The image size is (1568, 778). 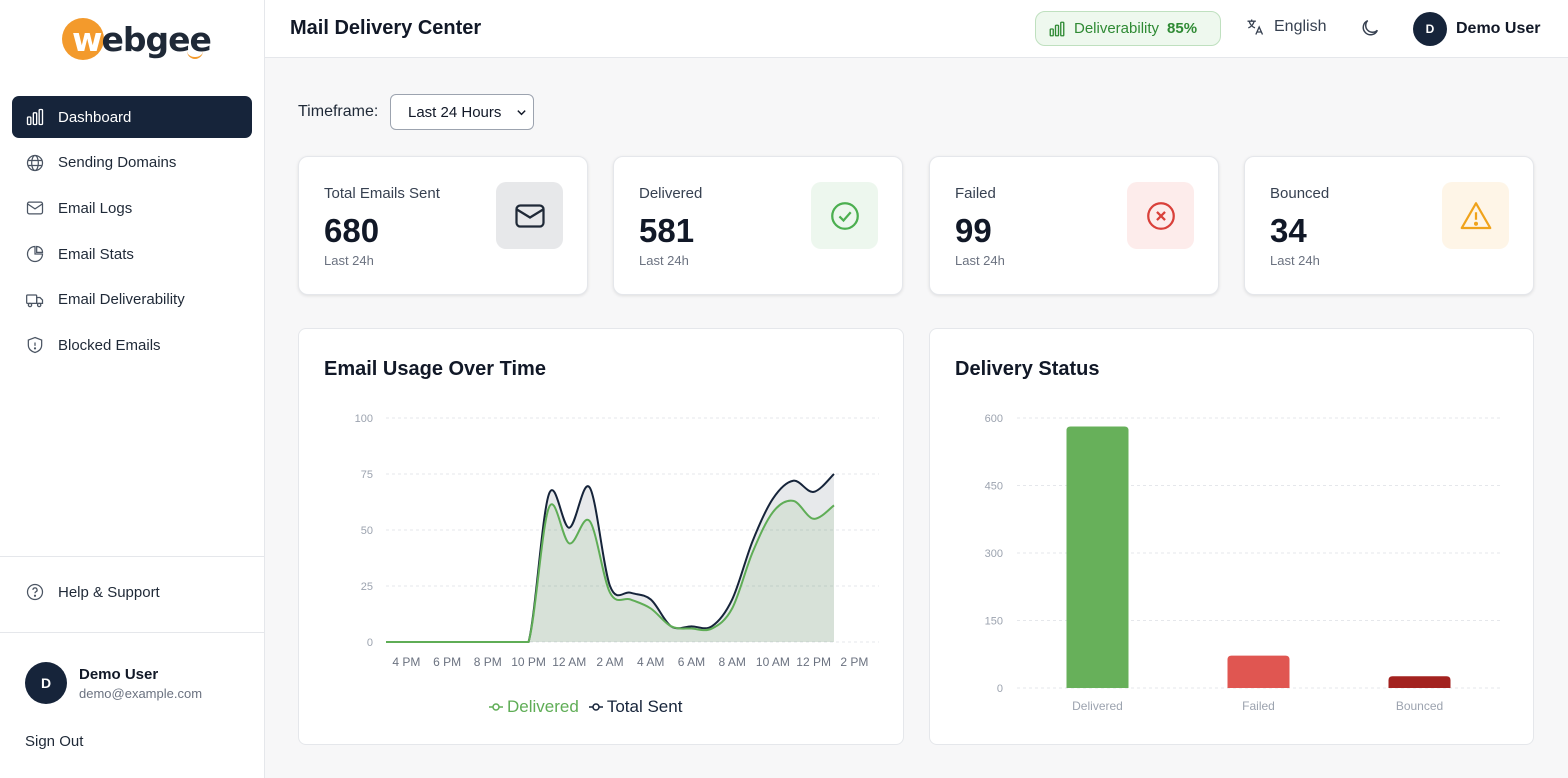 I want to click on stat-title: Delivered, so click(x=671, y=193).